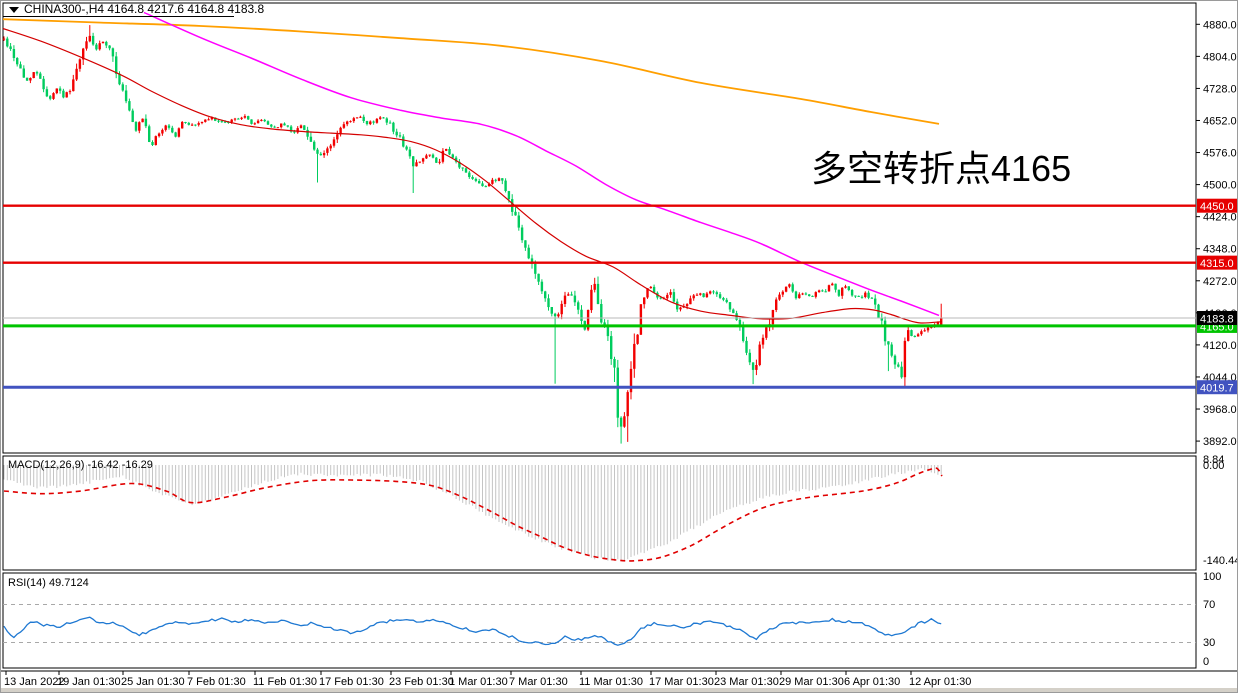 This screenshot has height=693, width=1238. I want to click on symbol-dropdown-icon, so click(14, 10).